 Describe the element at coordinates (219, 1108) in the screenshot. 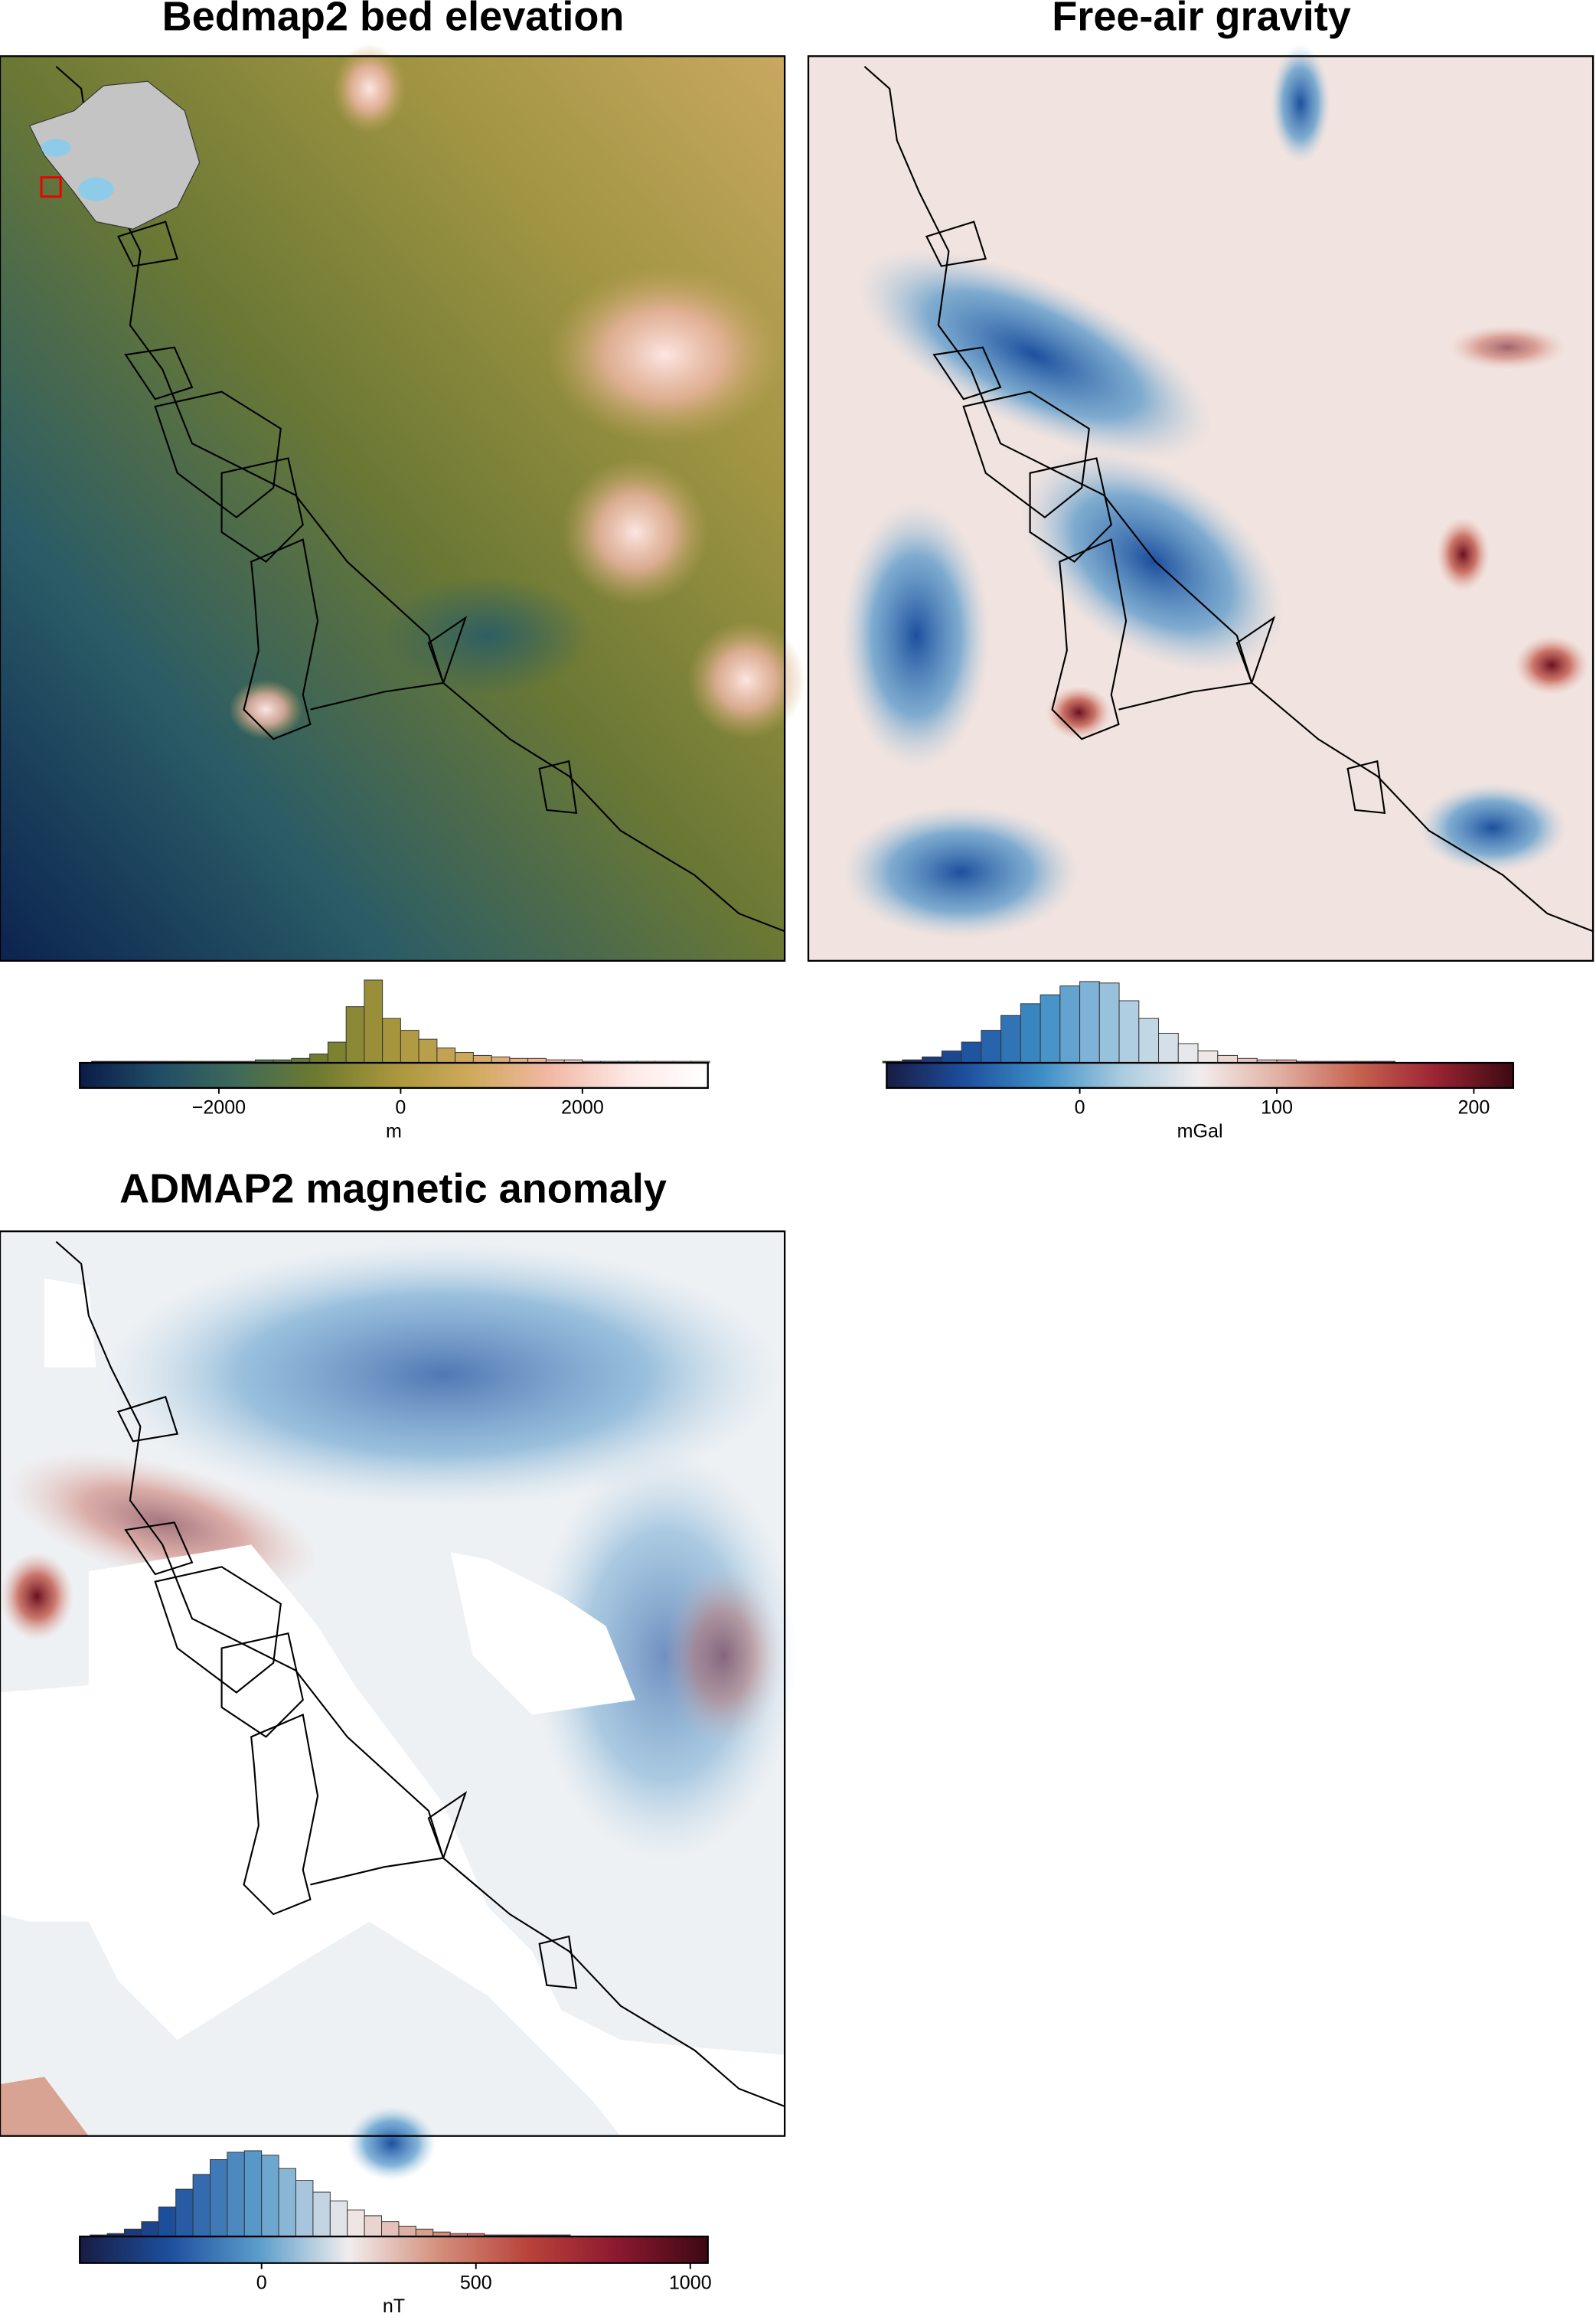

I see `tick-label: −2000` at that location.